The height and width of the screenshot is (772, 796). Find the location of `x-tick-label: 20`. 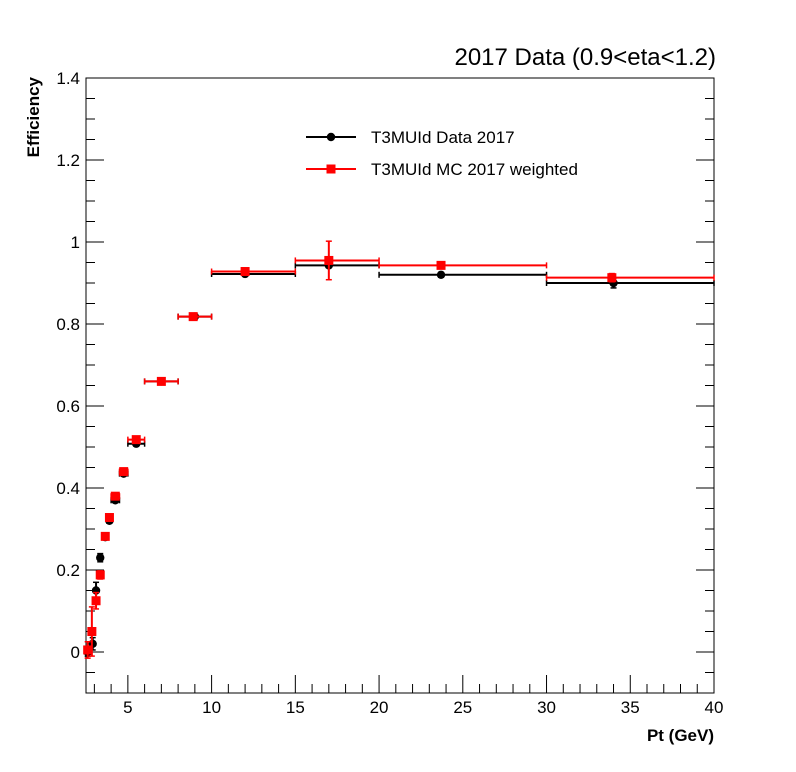

x-tick-label: 20 is located at coordinates (379, 707).